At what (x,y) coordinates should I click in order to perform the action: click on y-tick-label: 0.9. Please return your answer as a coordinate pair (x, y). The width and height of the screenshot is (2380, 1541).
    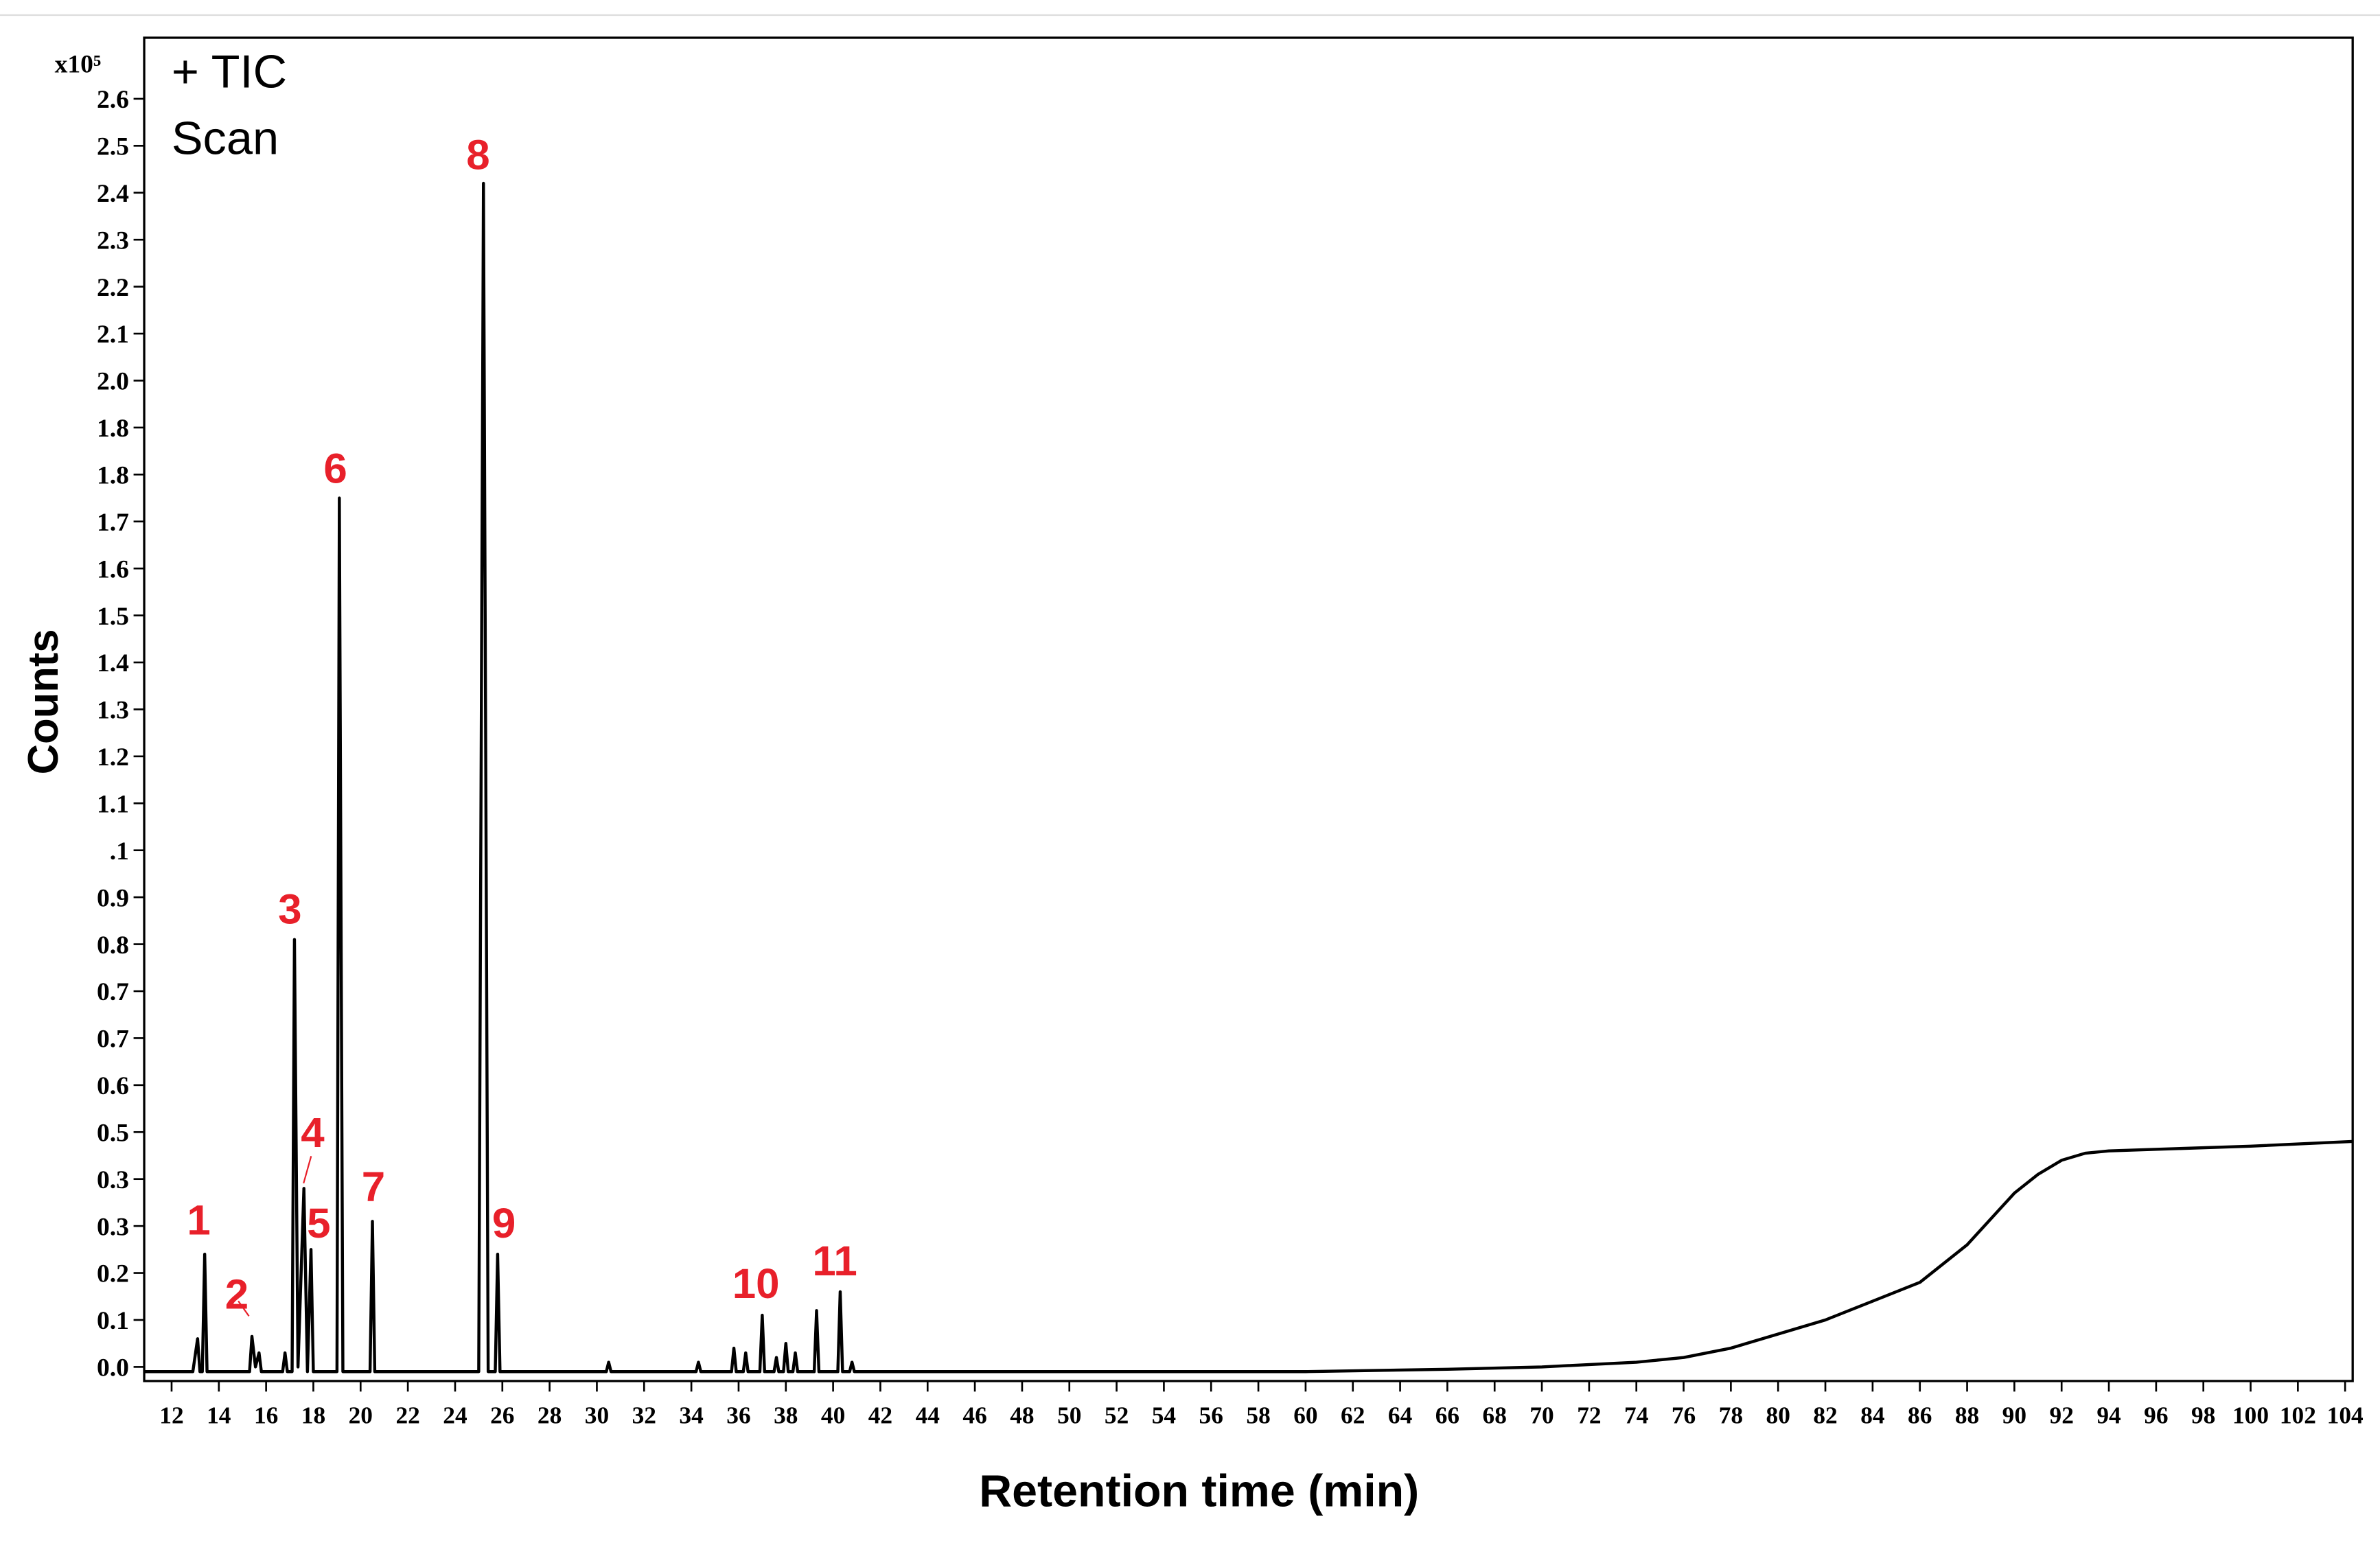
    Looking at the image, I should click on (113, 898).